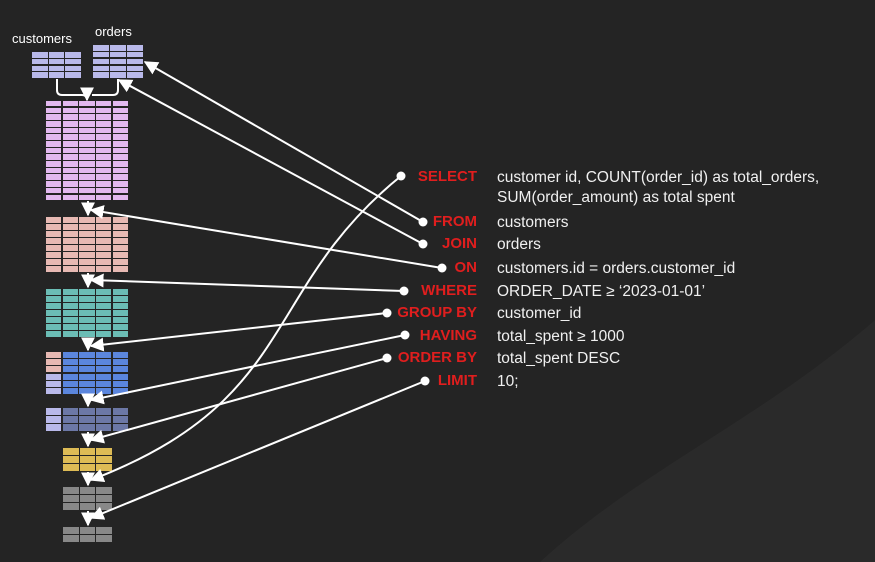 Image resolution: width=875 pixels, height=562 pixels. What do you see at coordinates (425, 381) in the screenshot?
I see `limit-dot` at bounding box center [425, 381].